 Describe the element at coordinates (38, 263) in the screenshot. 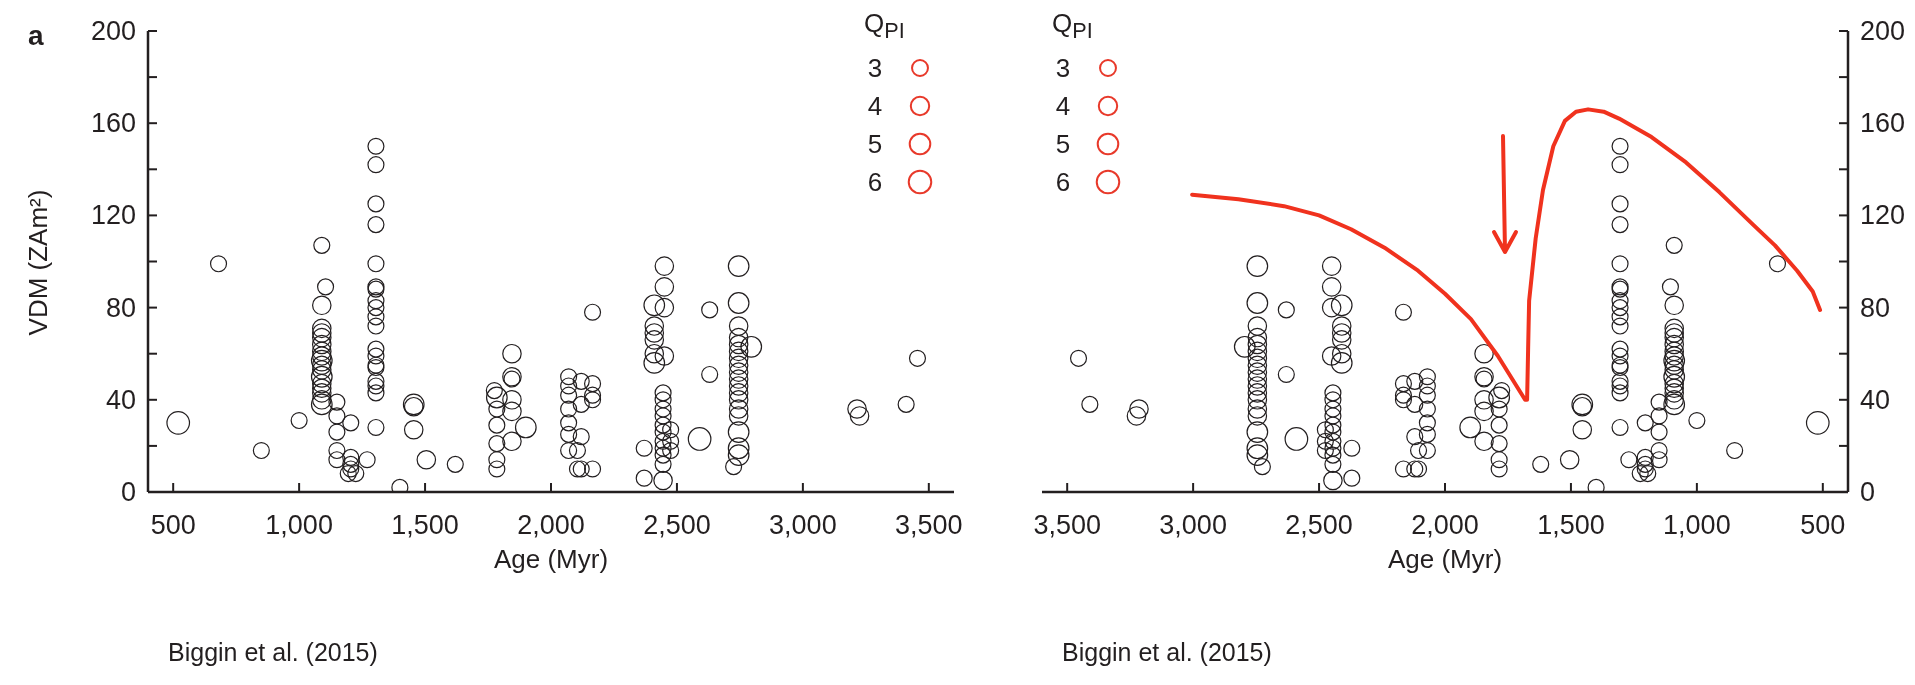

I see `y-axis-title: VDM (ZAm²)` at that location.